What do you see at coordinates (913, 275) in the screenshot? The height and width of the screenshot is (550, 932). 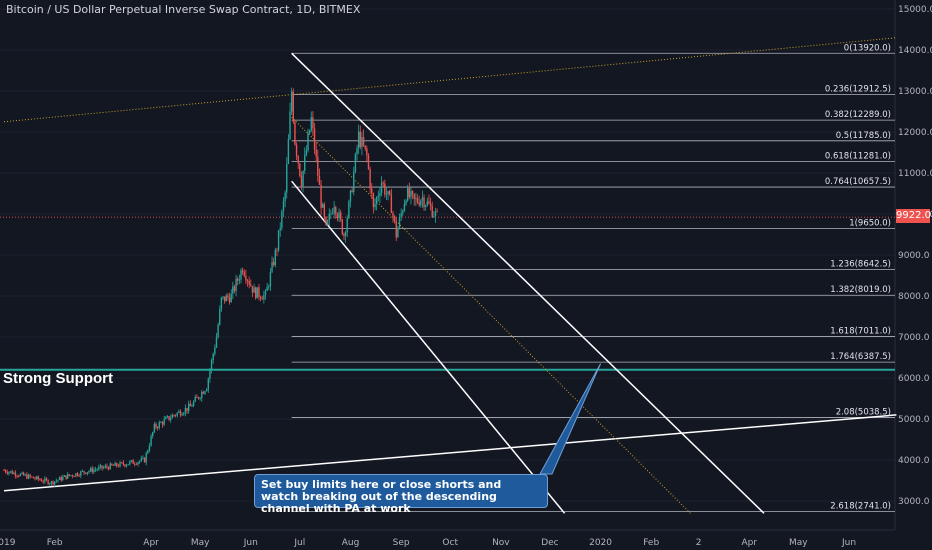 I see `price-scale` at bounding box center [913, 275].